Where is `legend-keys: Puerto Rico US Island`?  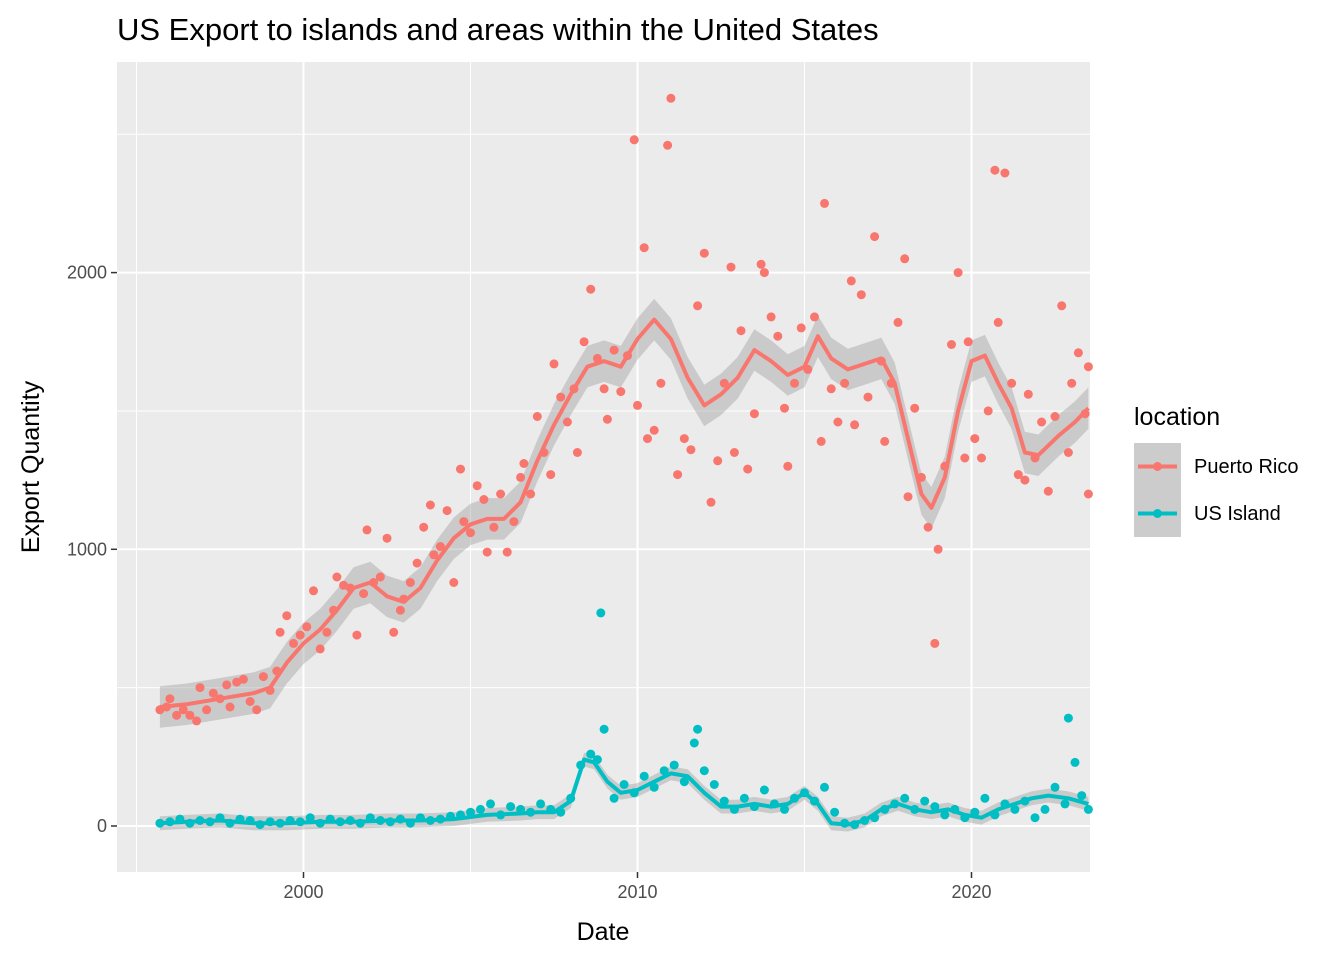 legend-keys: Puerto Rico US Island is located at coordinates (1216, 490).